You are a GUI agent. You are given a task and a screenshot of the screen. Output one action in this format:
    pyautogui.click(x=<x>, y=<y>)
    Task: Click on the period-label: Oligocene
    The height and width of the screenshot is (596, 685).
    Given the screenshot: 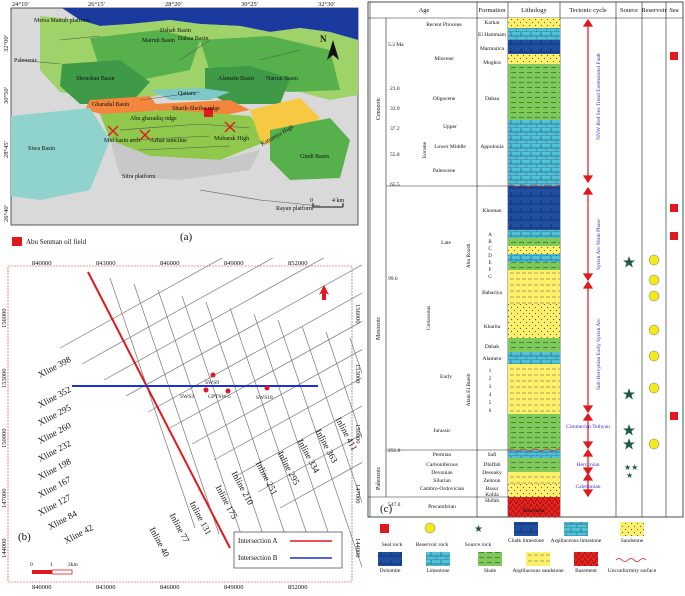 What is the action you would take?
    pyautogui.click(x=444, y=99)
    